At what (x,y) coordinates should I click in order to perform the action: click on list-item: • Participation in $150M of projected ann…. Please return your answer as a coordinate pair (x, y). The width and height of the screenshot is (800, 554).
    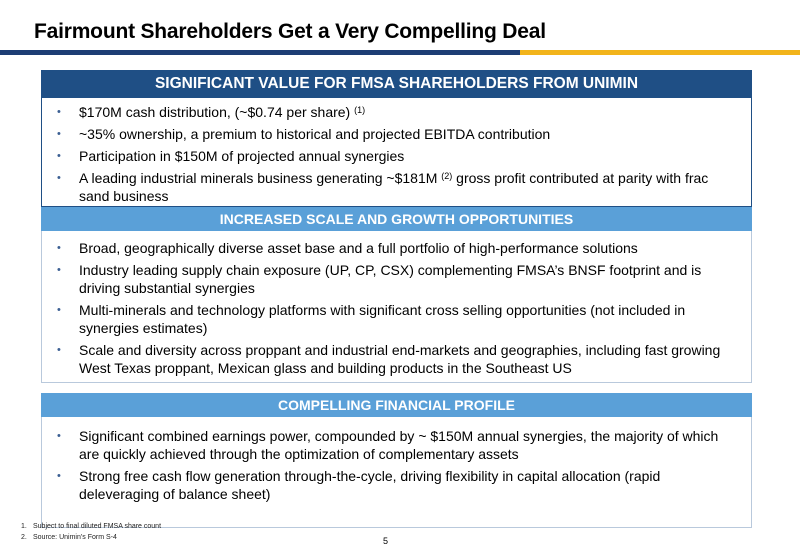
    Looking at the image, I should click on (396, 156).